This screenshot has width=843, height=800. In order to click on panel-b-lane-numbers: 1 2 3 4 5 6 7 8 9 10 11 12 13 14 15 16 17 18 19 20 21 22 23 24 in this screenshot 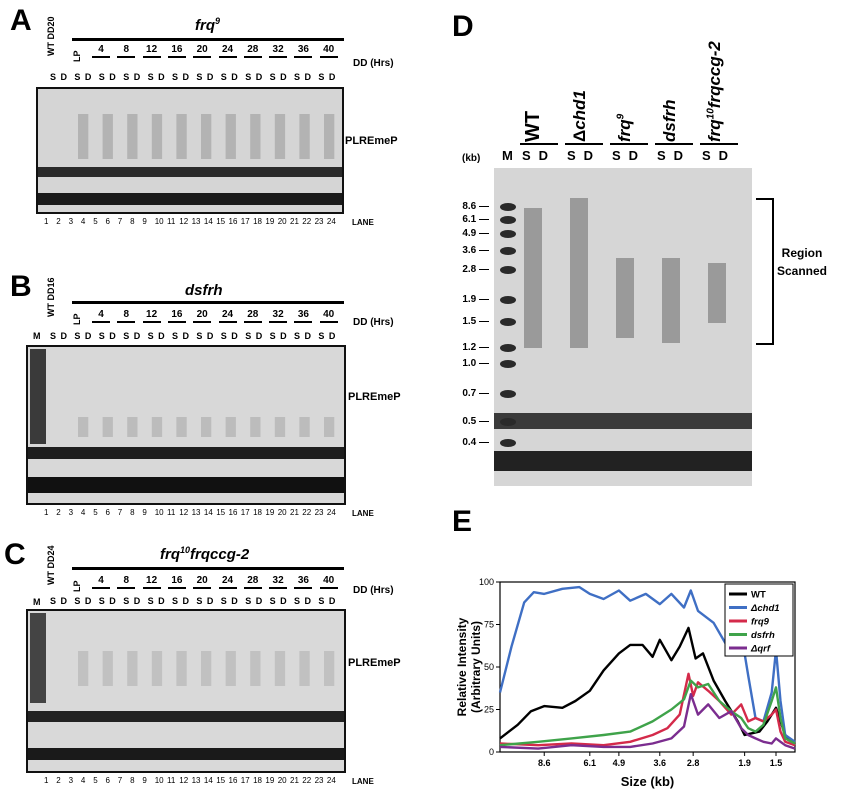, I will do `click(194, 513)`.